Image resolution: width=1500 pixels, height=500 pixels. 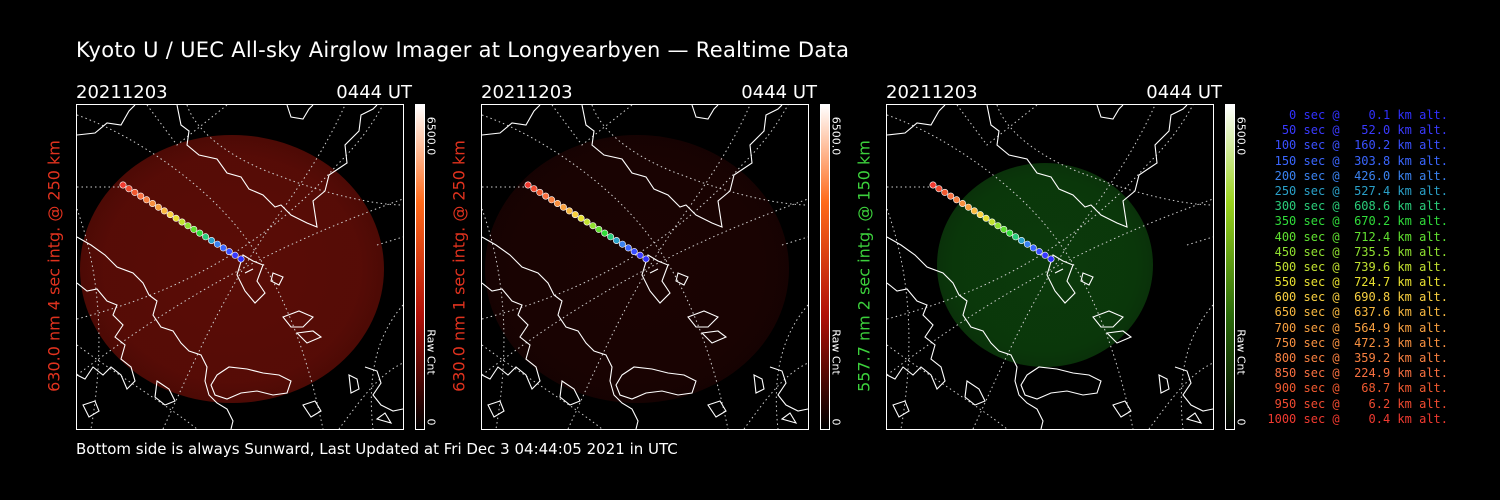 I want to click on legend-row: 700 sec @ 564.9 km alt., so click(x=1357, y=327).